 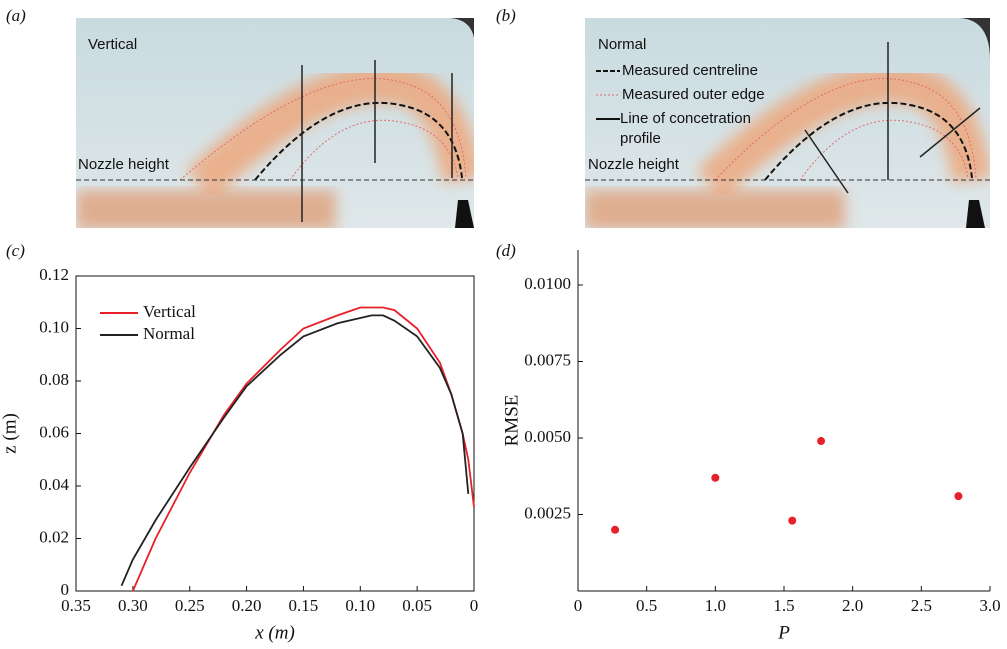 I want to click on annotation: Vertical, so click(x=112, y=44).